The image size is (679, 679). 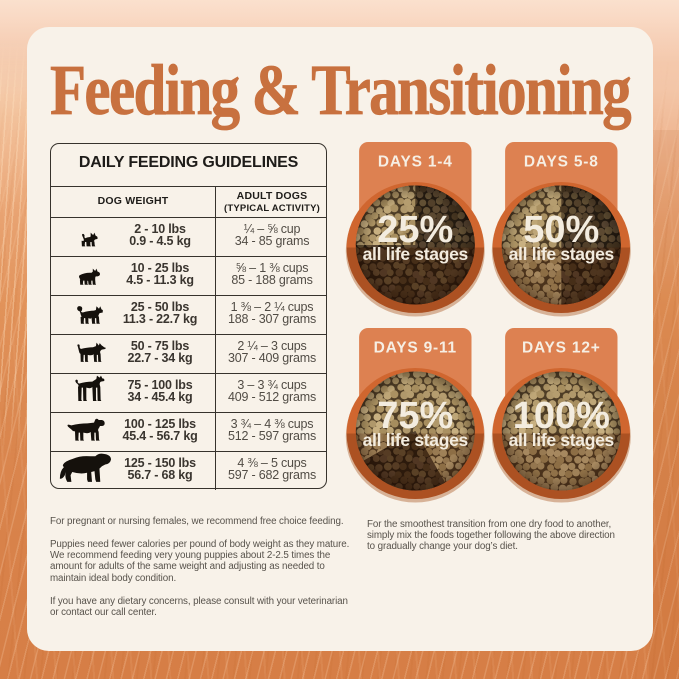 What do you see at coordinates (561, 416) in the screenshot?
I see `svg-text: 100%` at bounding box center [561, 416].